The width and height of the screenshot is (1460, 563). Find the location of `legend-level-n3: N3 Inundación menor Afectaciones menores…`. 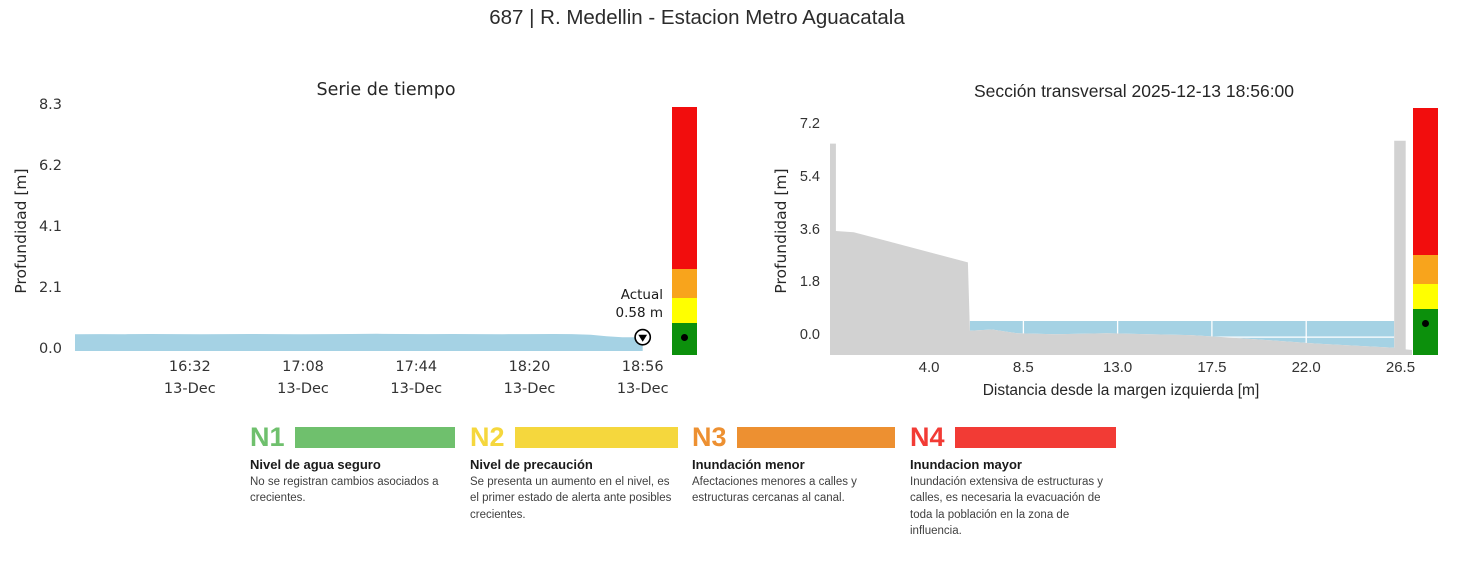

legend-level-n3: N3 Inundación menor Afectaciones menores… is located at coordinates (793, 465).